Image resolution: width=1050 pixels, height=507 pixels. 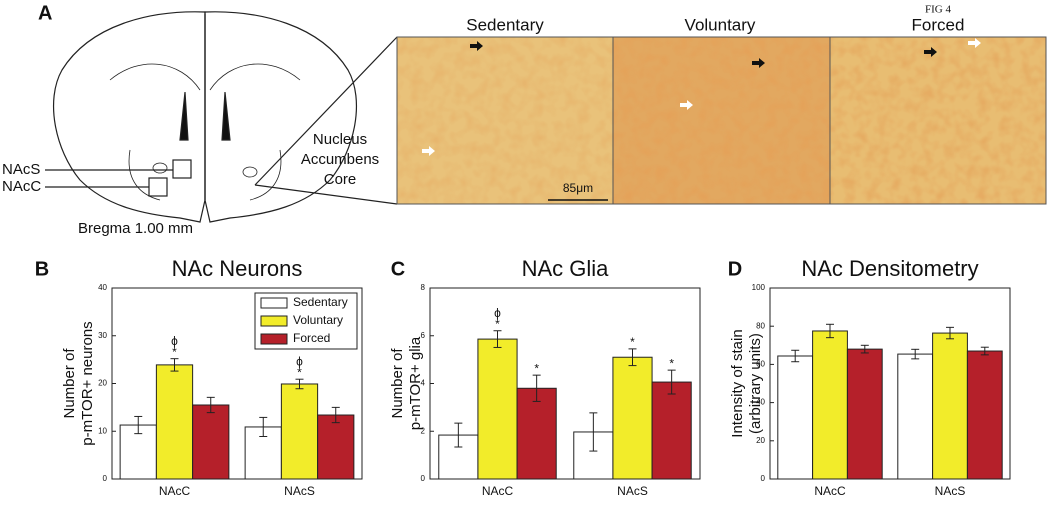 What do you see at coordinates (737, 383) in the screenshot?
I see `y-axis-label: Intensity of stain` at bounding box center [737, 383].